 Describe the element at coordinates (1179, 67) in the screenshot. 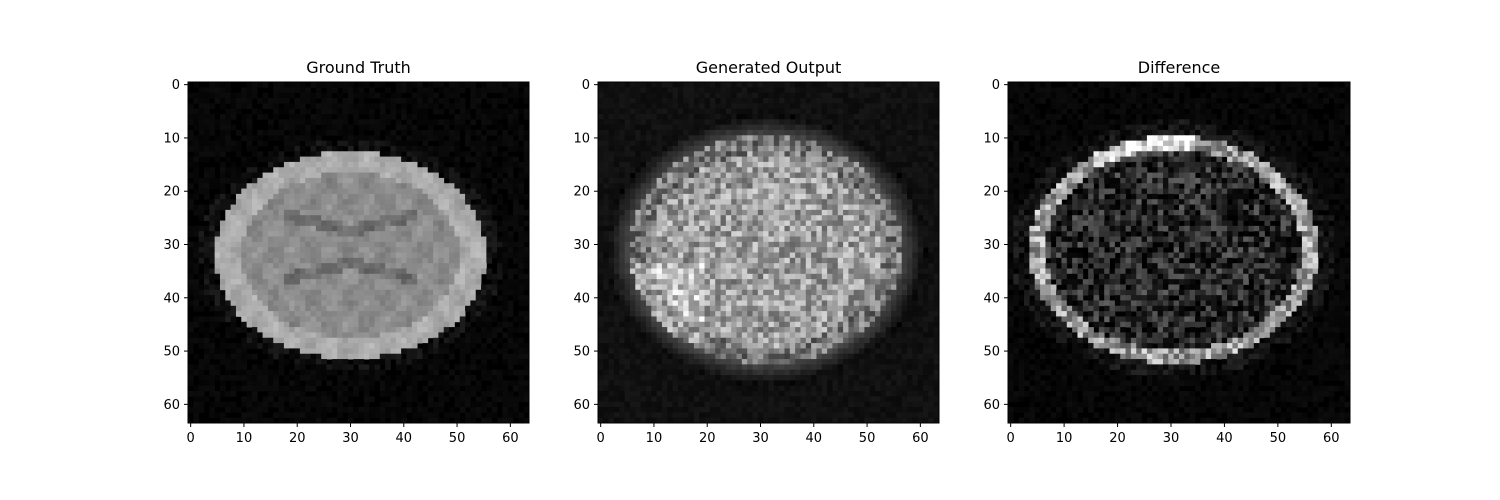

I see `panel-title: Difference` at that location.